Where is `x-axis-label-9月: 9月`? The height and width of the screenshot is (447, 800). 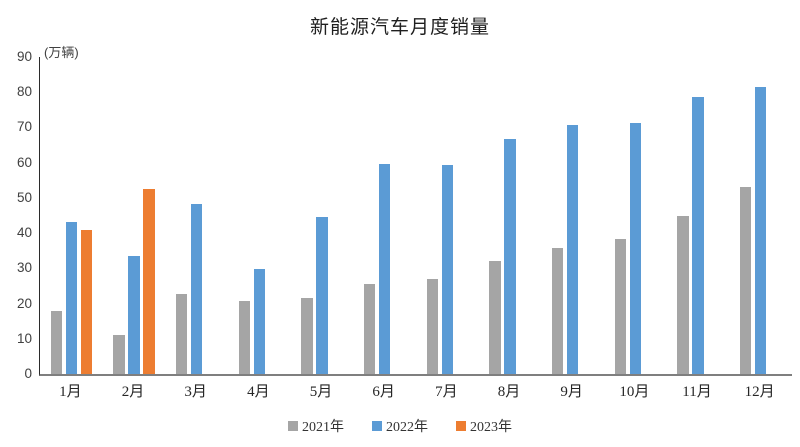
x-axis-label-9月: 9月 is located at coordinates (571, 392).